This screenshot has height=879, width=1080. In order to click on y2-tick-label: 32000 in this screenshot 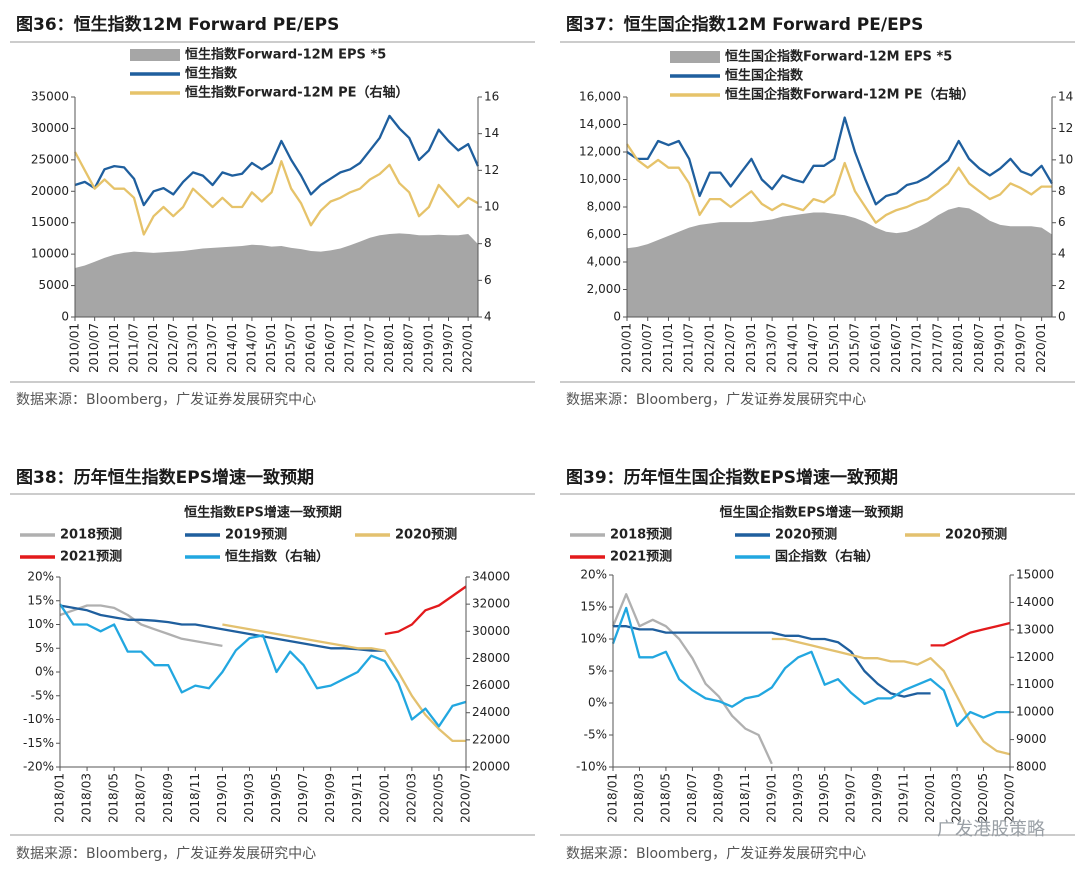, I will do `click(491, 604)`.